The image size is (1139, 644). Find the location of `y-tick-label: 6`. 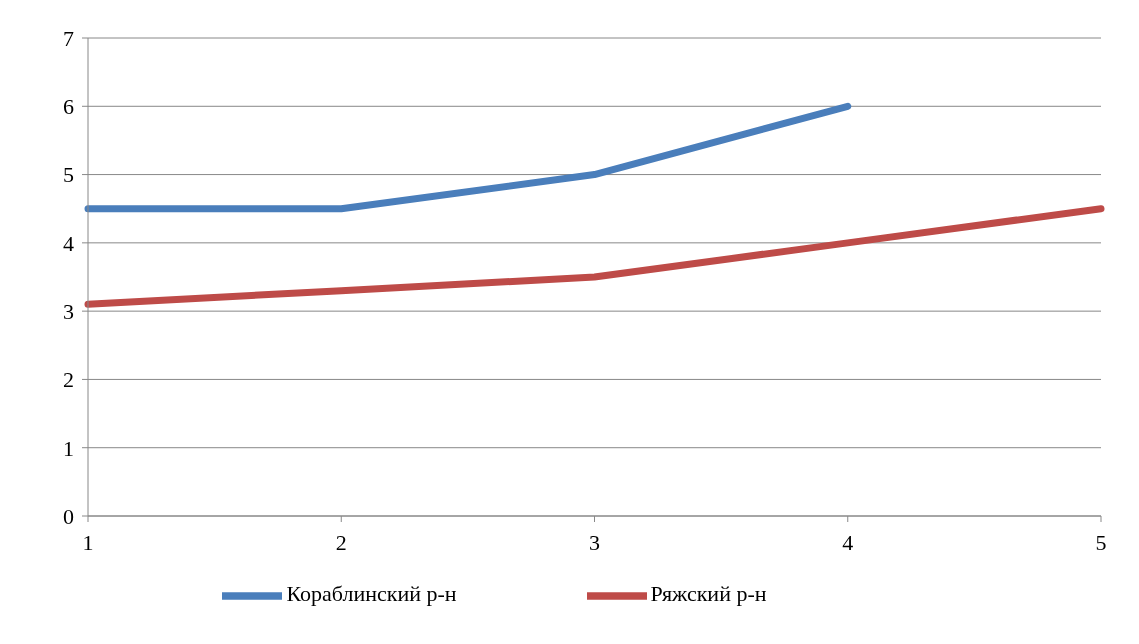

y-tick-label: 6 is located at coordinates (68, 107).